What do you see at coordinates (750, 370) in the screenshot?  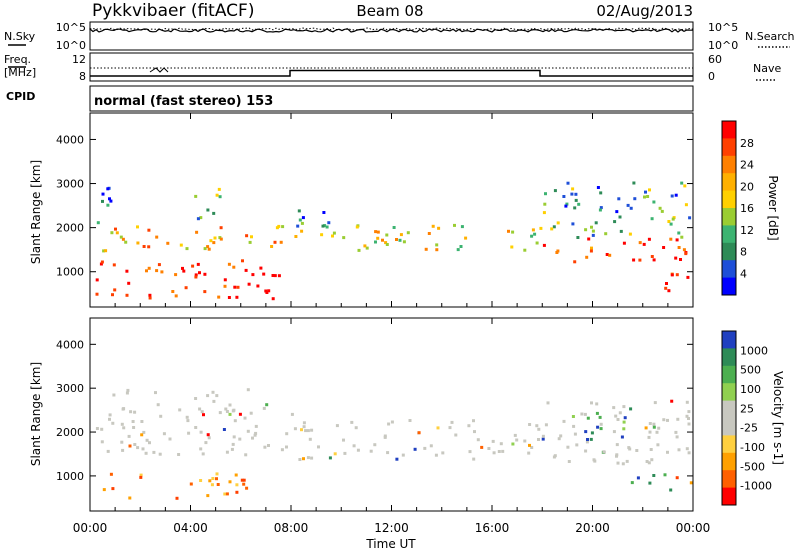 I see `colorbar-tick-label: 500` at bounding box center [750, 370].